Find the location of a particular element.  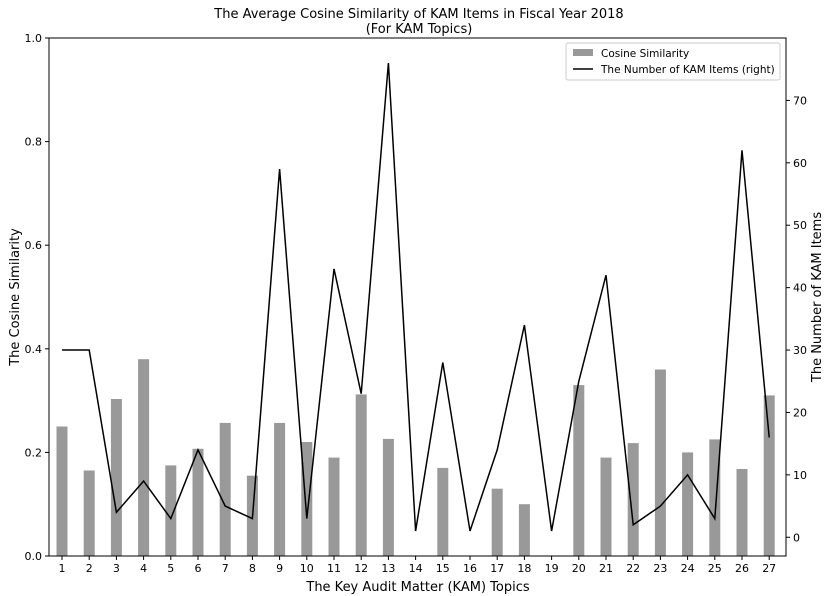

y2-tick-label: 20 is located at coordinates (800, 412).